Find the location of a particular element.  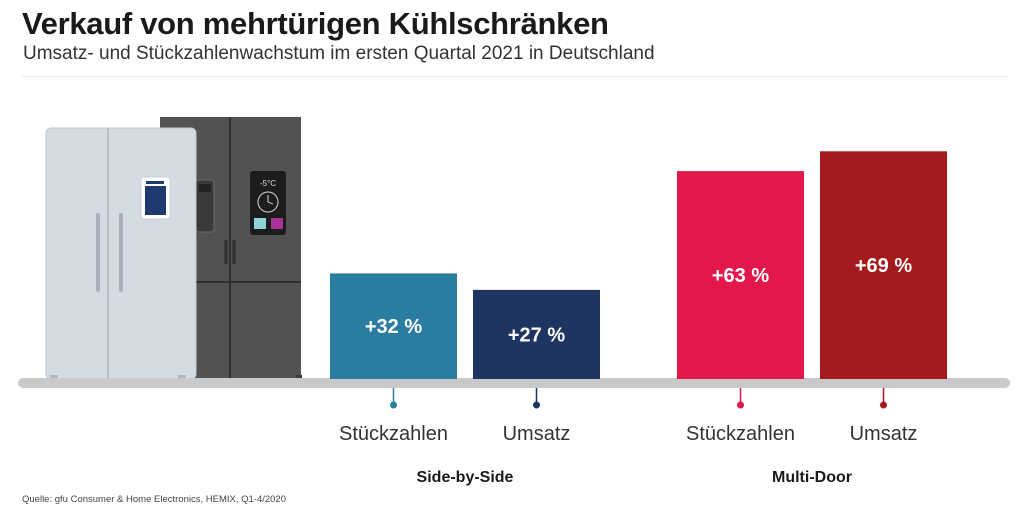

side-by-side-fridge-illustration is located at coordinates (121, 253).